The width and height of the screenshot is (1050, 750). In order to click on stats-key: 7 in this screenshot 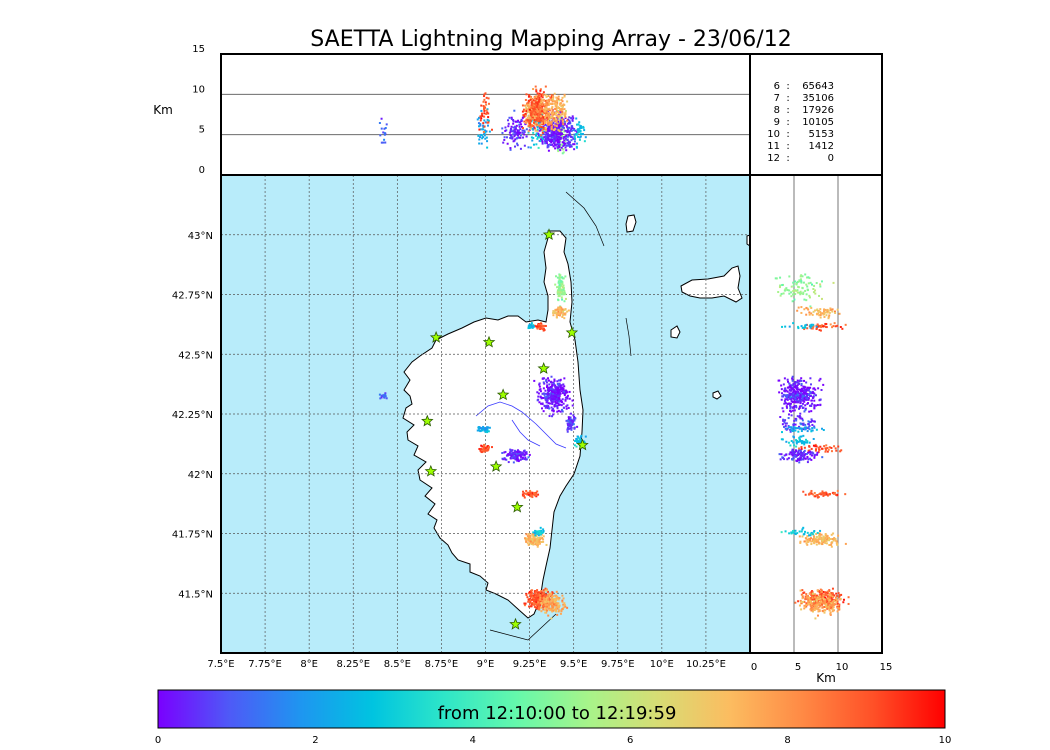, I will do `click(777, 98)`.